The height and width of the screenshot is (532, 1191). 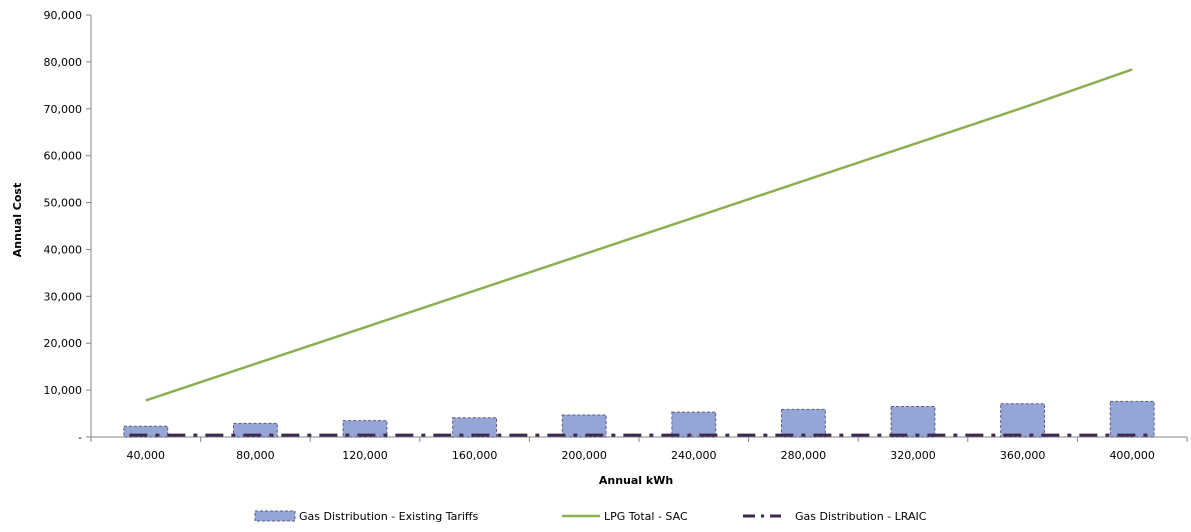 I want to click on y-tick-label: 10,000, so click(x=63, y=390).